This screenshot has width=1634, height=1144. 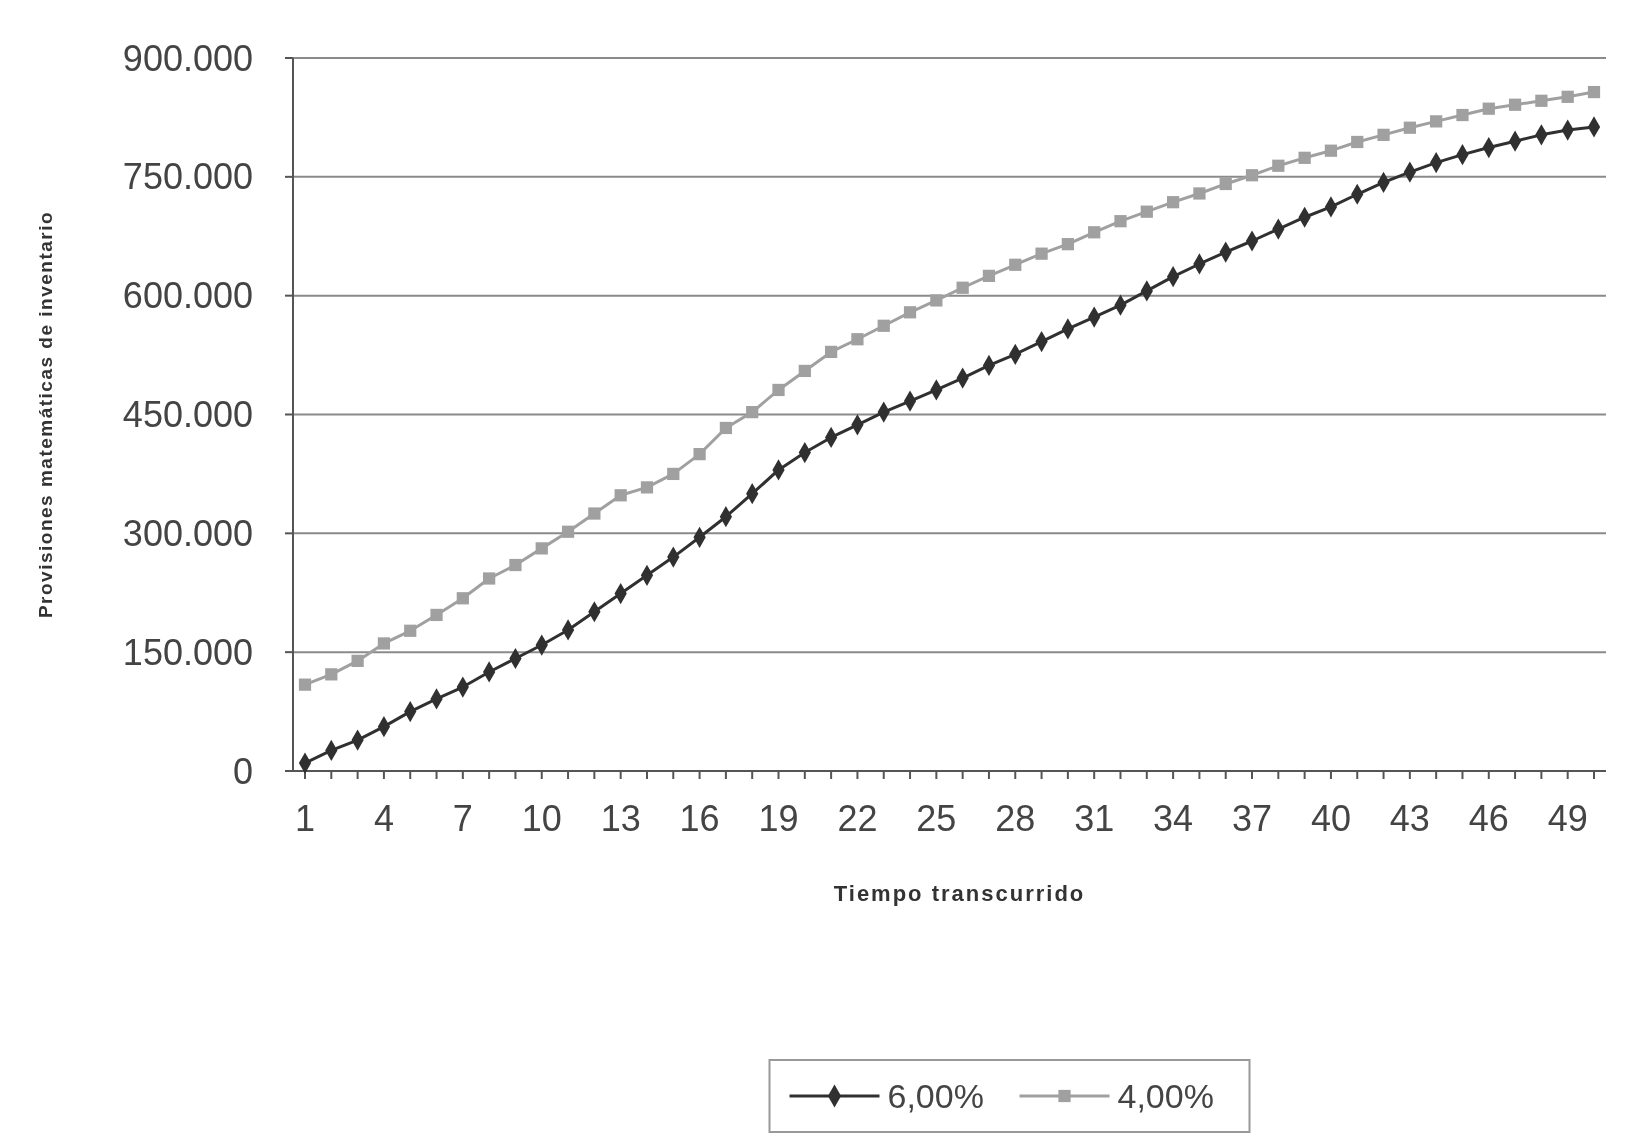 I want to click on y-tick-label: 0, so click(x=242, y=771).